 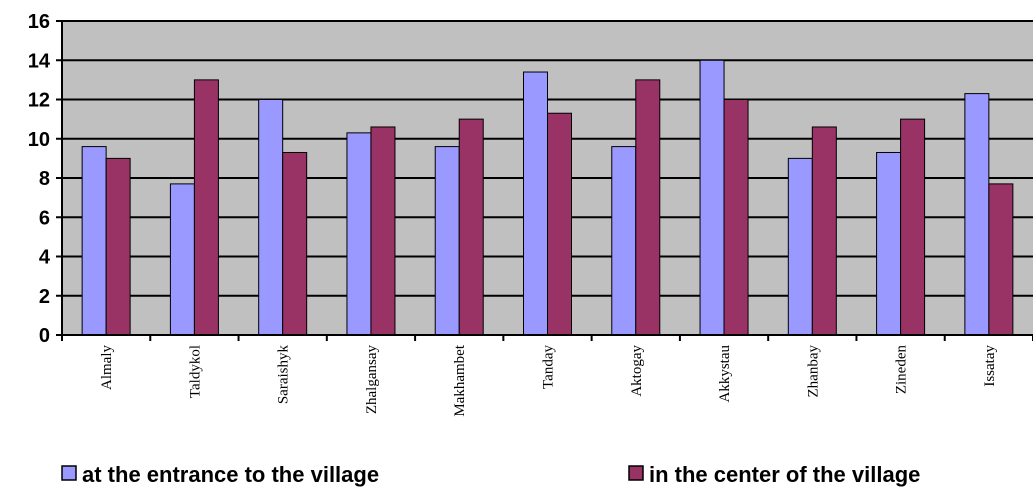 I want to click on x-tick-label: Makhambet, so click(x=460, y=380).